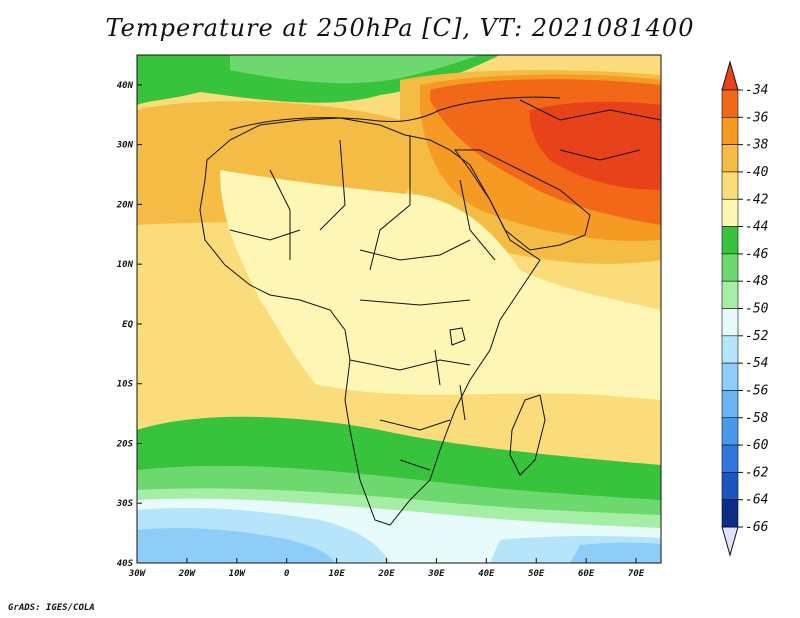 Image resolution: width=800 pixels, height=618 pixels. What do you see at coordinates (236, 545) in the screenshot?
I see `field-blue-south` at bounding box center [236, 545].